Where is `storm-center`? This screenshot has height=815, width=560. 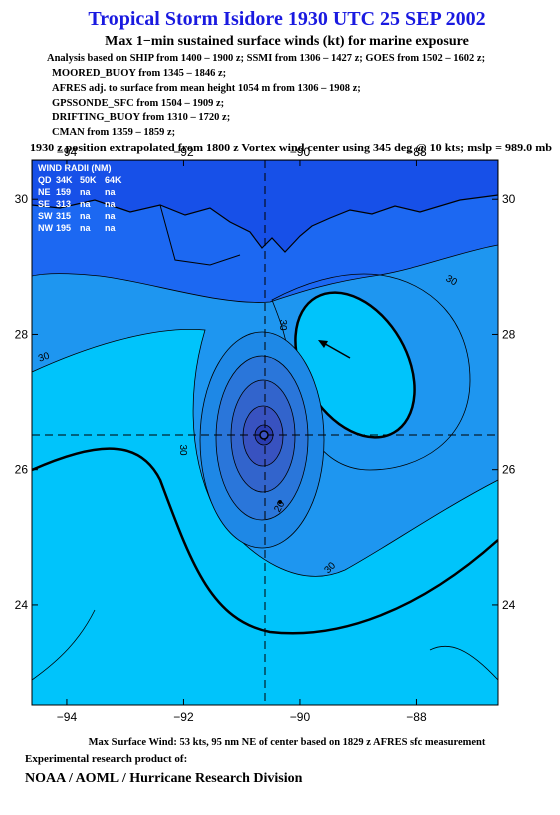
storm-center is located at coordinates (264, 435).